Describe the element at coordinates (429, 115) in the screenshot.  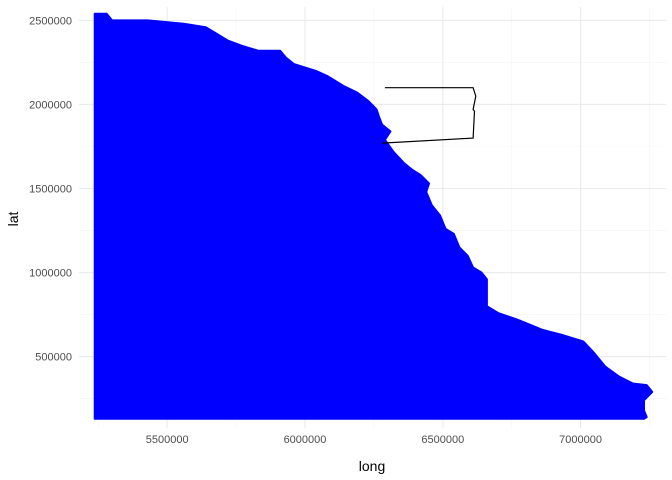
I see `outline-path` at that location.